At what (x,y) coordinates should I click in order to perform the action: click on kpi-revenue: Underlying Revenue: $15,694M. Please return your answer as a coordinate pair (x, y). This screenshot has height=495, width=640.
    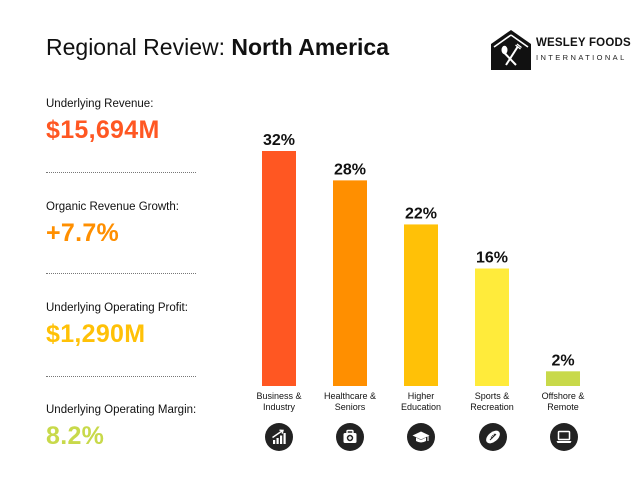
    Looking at the image, I should click on (126, 121).